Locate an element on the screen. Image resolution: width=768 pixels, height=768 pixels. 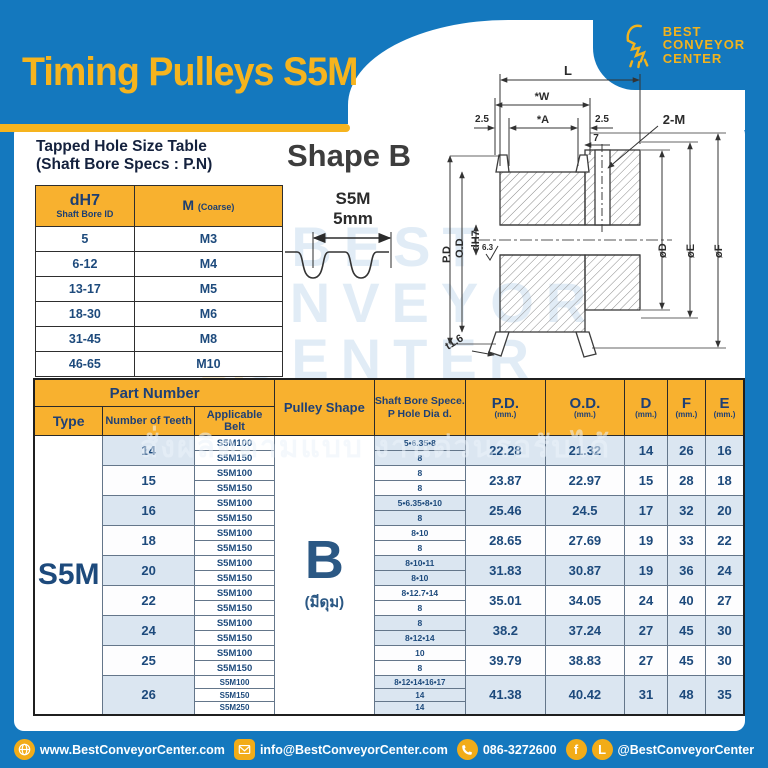
bore-cell: 10 is located at coordinates (420, 653).